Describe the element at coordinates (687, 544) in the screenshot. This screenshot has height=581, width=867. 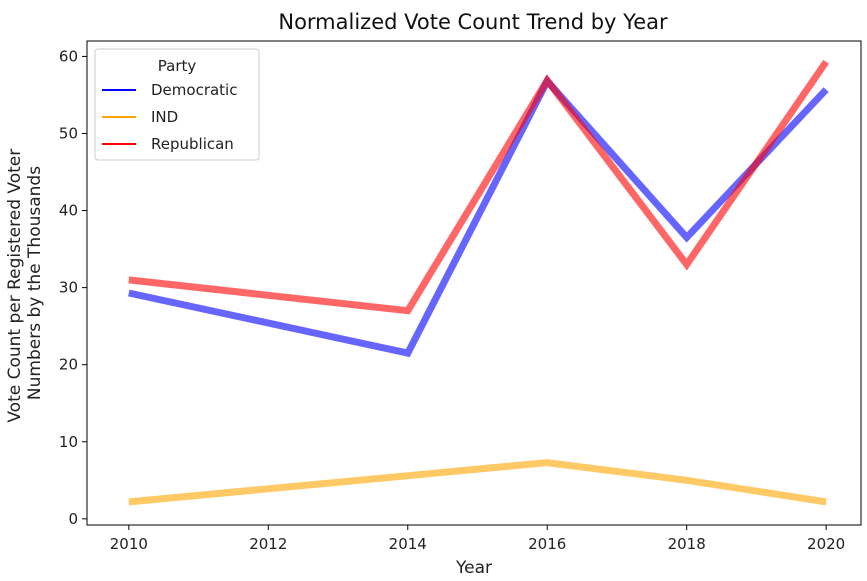
I see `x-tick-label: 2018` at that location.